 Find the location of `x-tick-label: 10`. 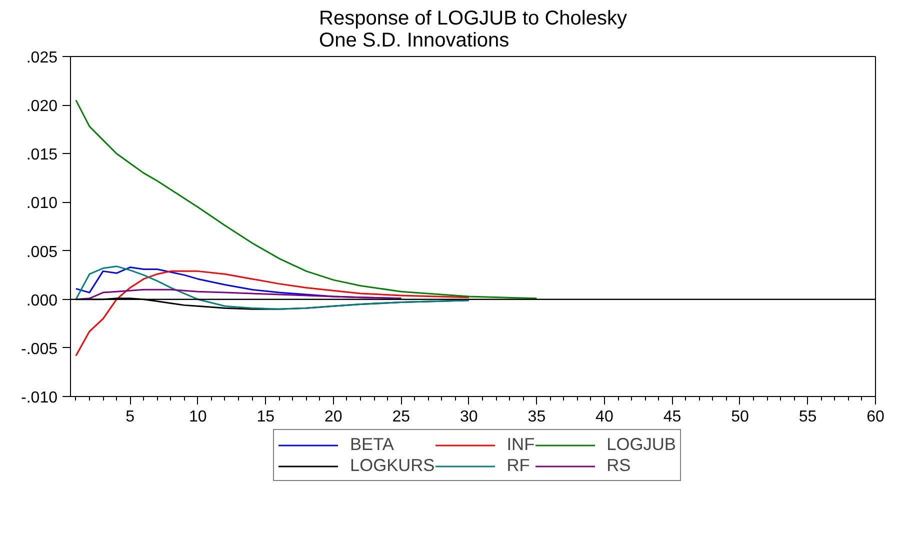

x-tick-label: 10 is located at coordinates (197, 417).